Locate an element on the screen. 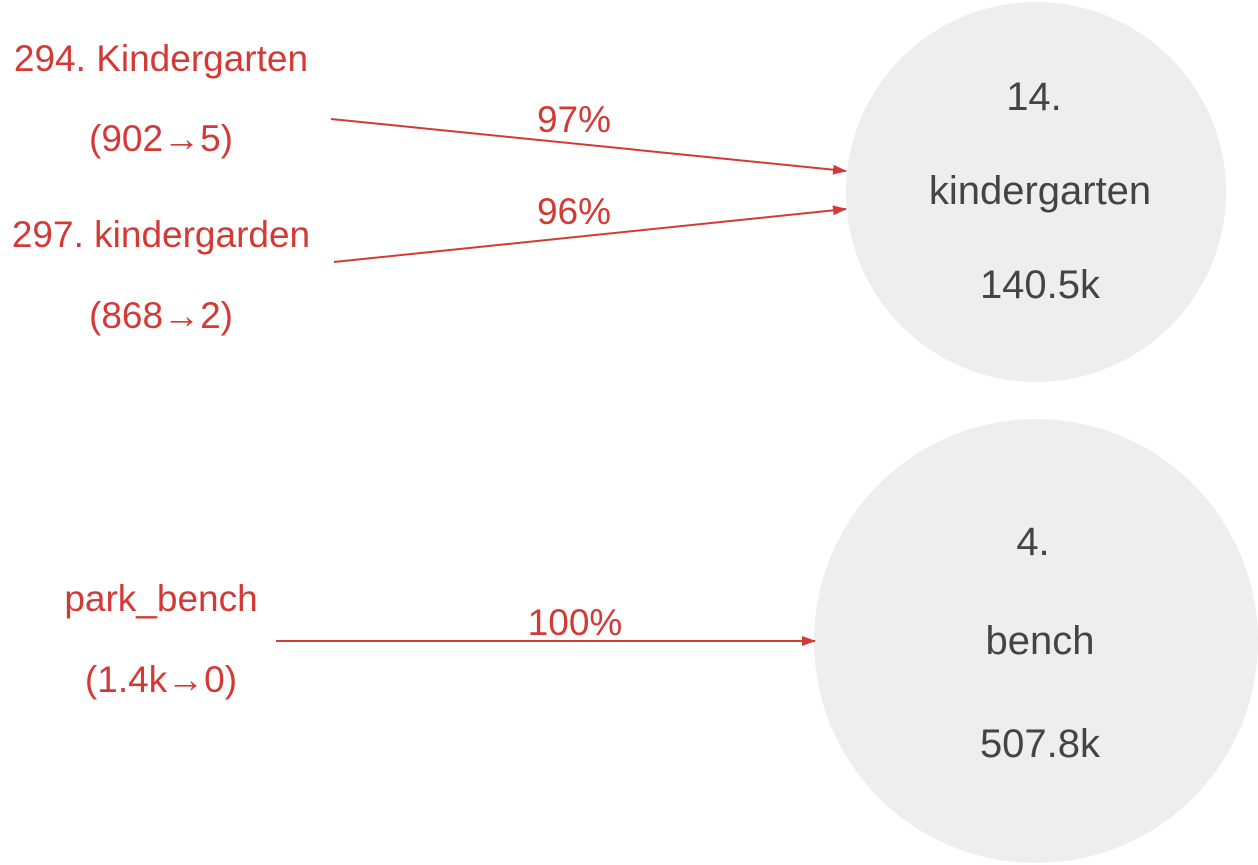  edge-label: 100% is located at coordinates (575, 622).